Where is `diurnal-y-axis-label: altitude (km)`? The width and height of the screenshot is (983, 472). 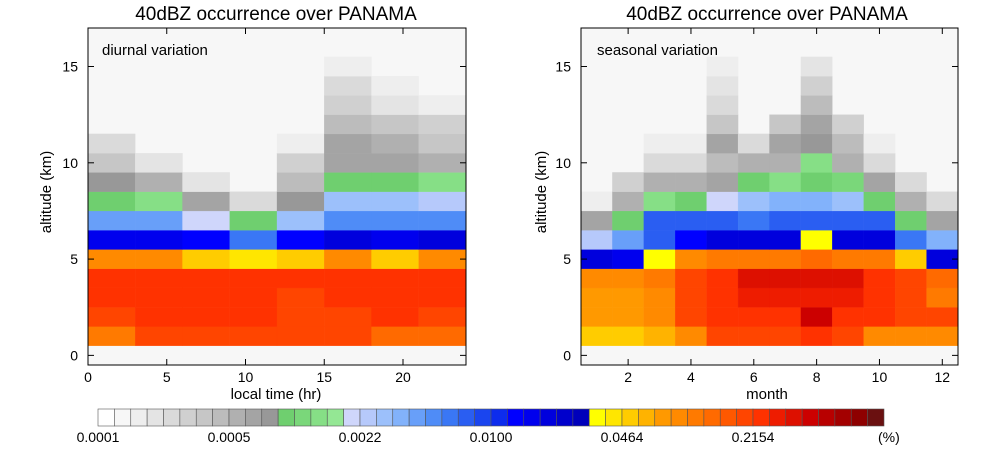
diurnal-y-axis-label: altitude (km) is located at coordinates (46, 192).